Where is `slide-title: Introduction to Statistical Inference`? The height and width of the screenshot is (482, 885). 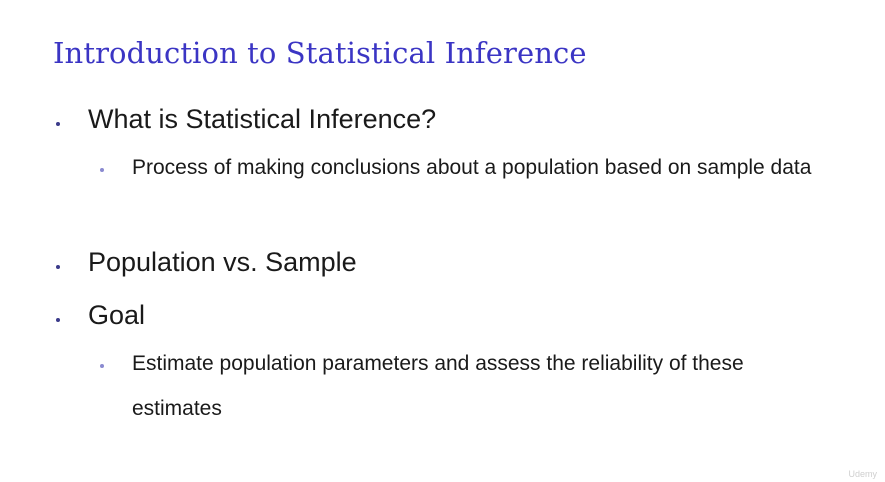
slide-title: Introduction to Statistical Inference is located at coordinates (320, 53).